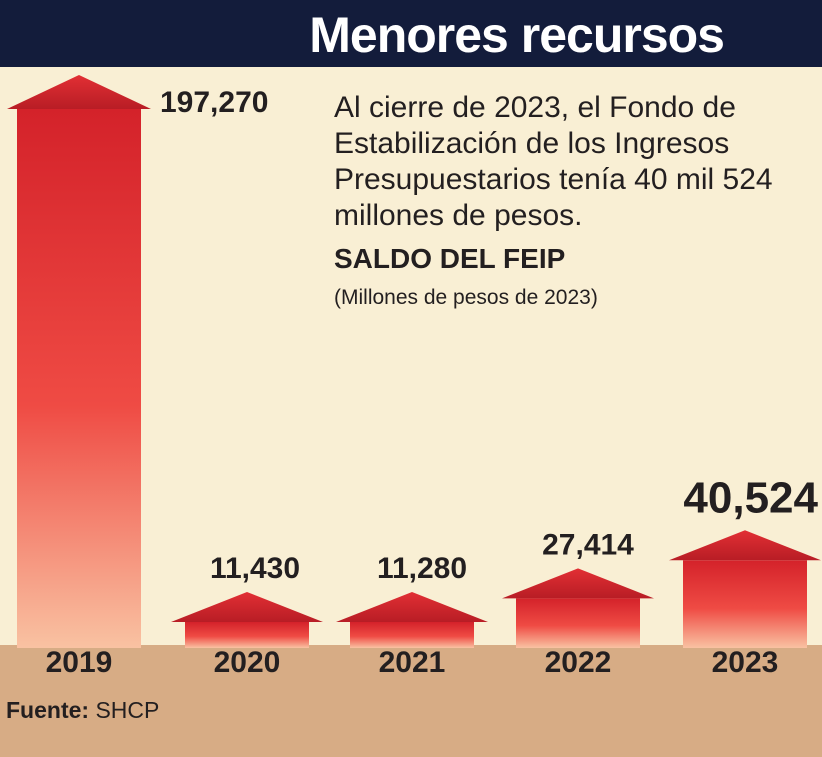 This screenshot has height=757, width=822. I want to click on x-tick-label: 2022, so click(578, 662).